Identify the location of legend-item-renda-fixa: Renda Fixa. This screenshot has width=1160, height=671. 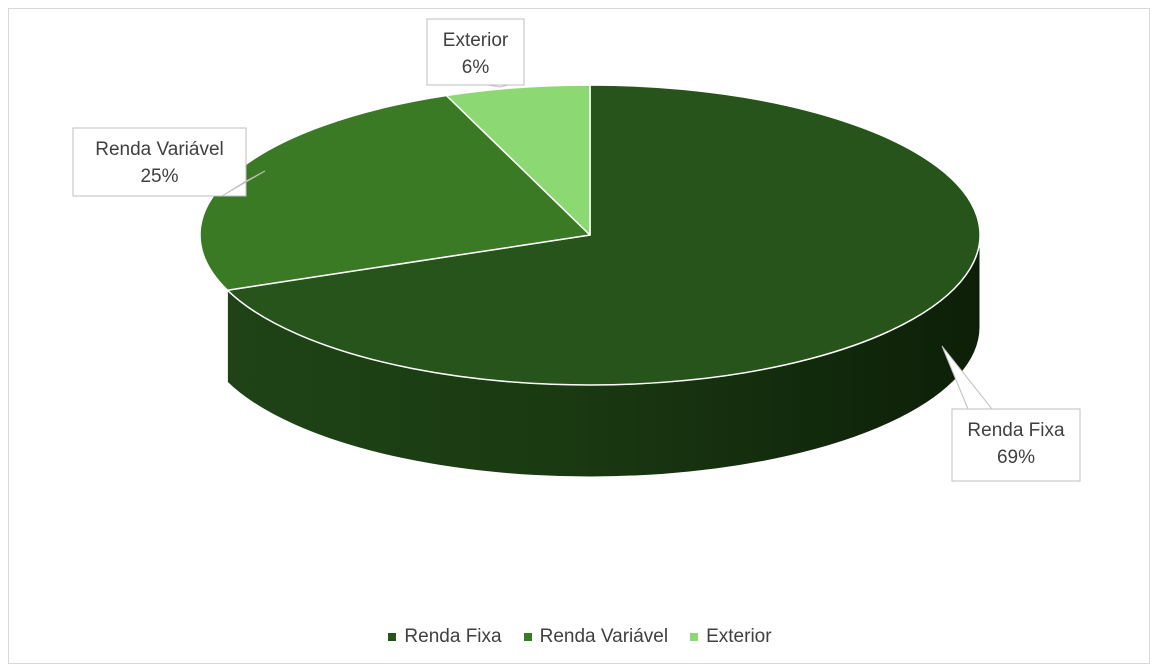
(445, 637).